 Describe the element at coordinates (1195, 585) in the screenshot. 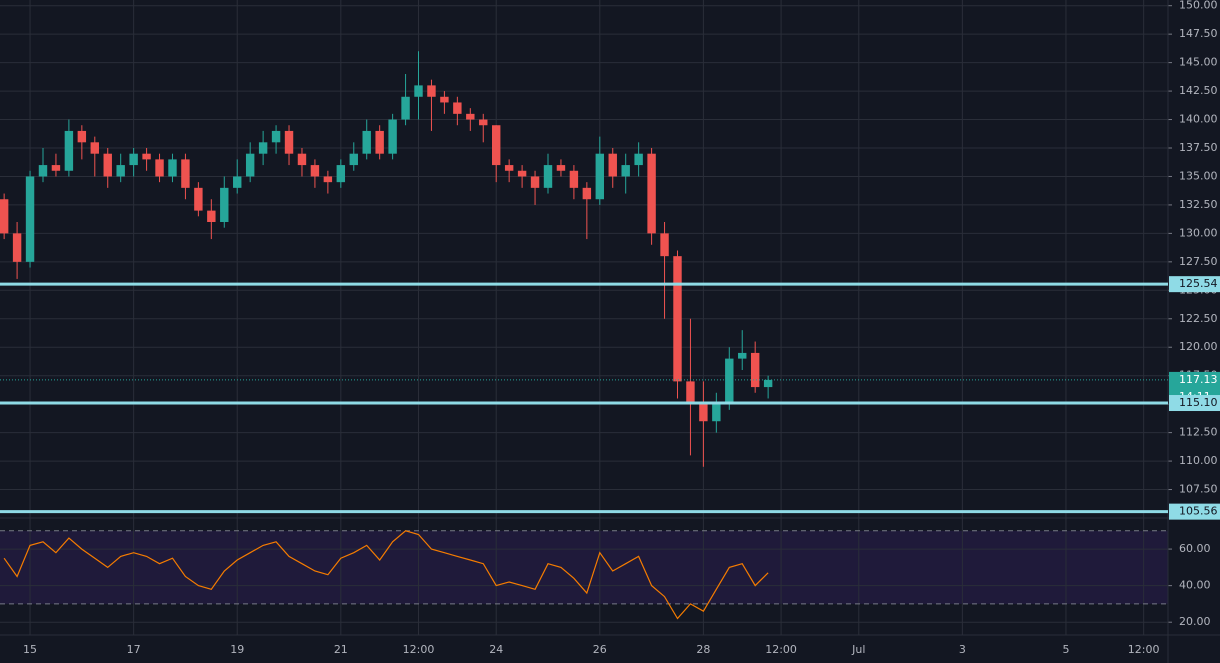

I see `y-tick-label: 40.00` at that location.